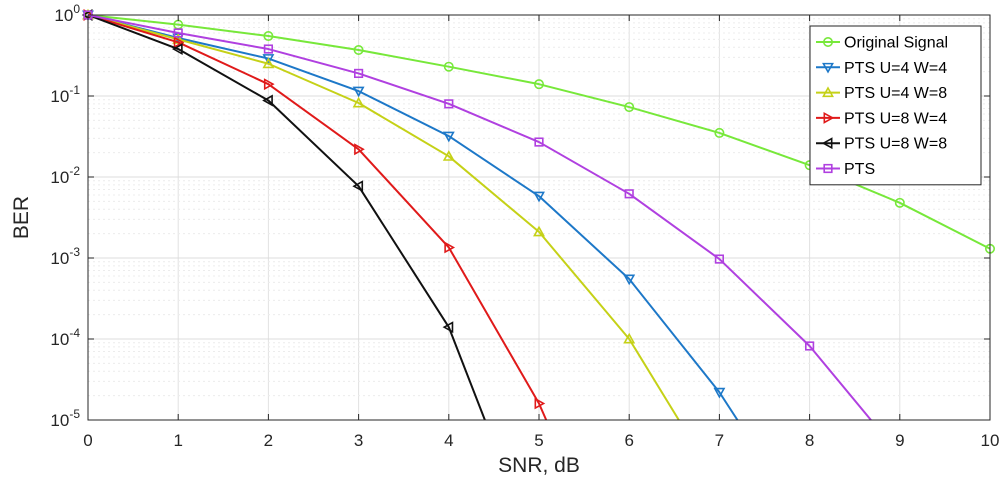  What do you see at coordinates (895, 68) in the screenshot?
I see `legend-label: PTS U=4 W=4` at bounding box center [895, 68].